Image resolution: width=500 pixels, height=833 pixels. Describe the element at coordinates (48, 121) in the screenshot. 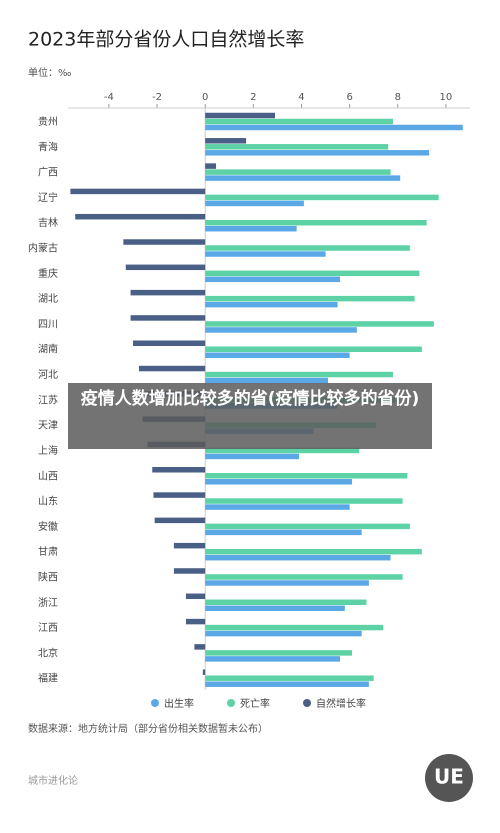

I see `y-tick-label: 贵州` at that location.